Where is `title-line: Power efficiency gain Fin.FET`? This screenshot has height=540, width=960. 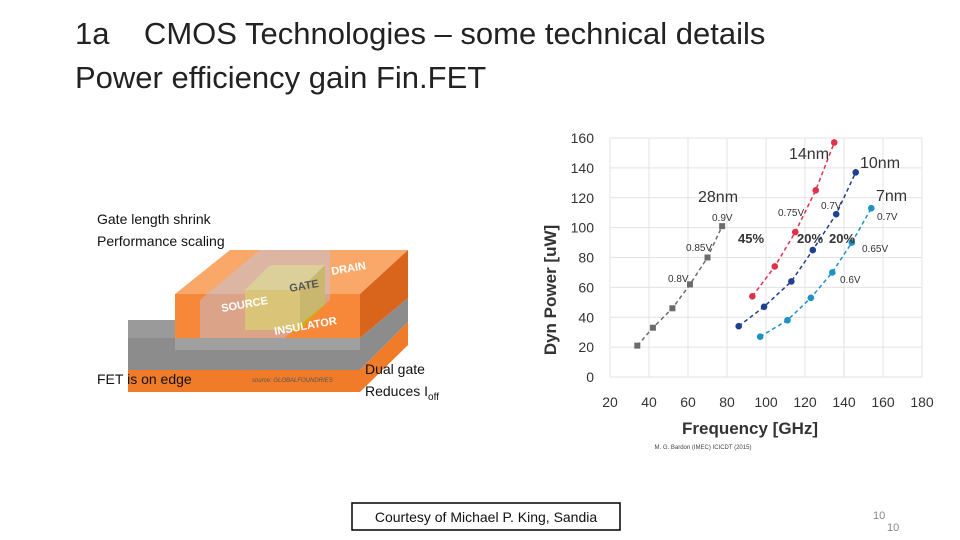 title-line: Power efficiency gain Fin.FET is located at coordinates (280, 77).